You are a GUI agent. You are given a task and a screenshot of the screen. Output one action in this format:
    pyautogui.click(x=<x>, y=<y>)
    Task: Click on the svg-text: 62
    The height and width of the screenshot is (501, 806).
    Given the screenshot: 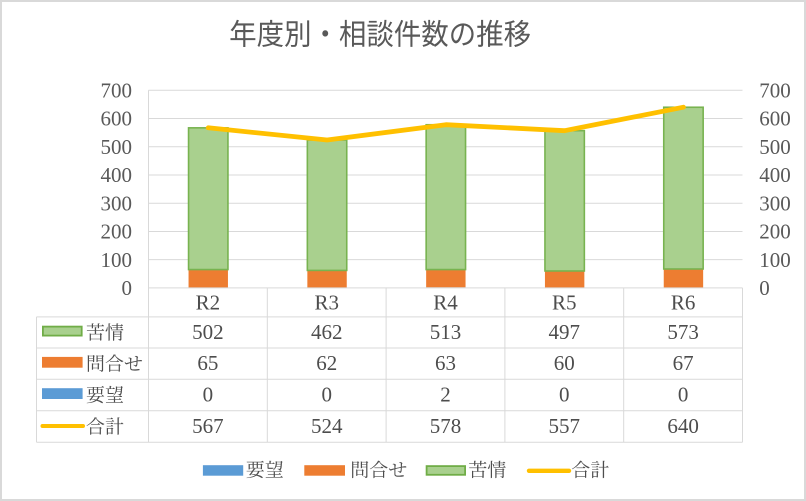 What is the action you would take?
    pyautogui.click(x=326, y=363)
    